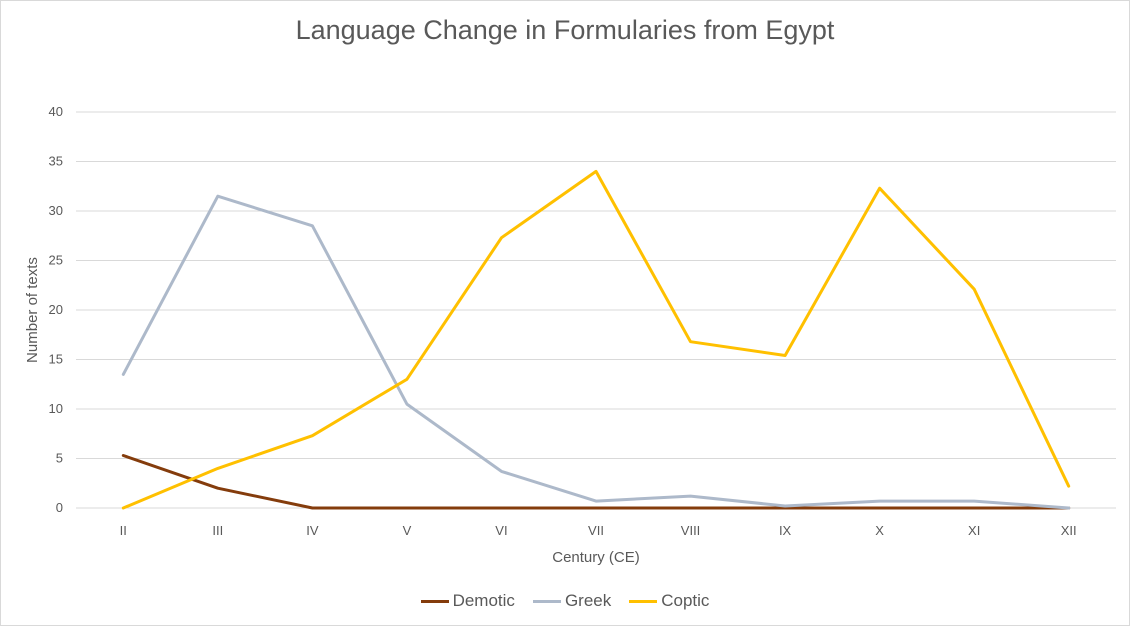 This screenshot has height=626, width=1130. Describe the element at coordinates (596, 530) in the screenshot. I see `x-tick-label: VII` at that location.